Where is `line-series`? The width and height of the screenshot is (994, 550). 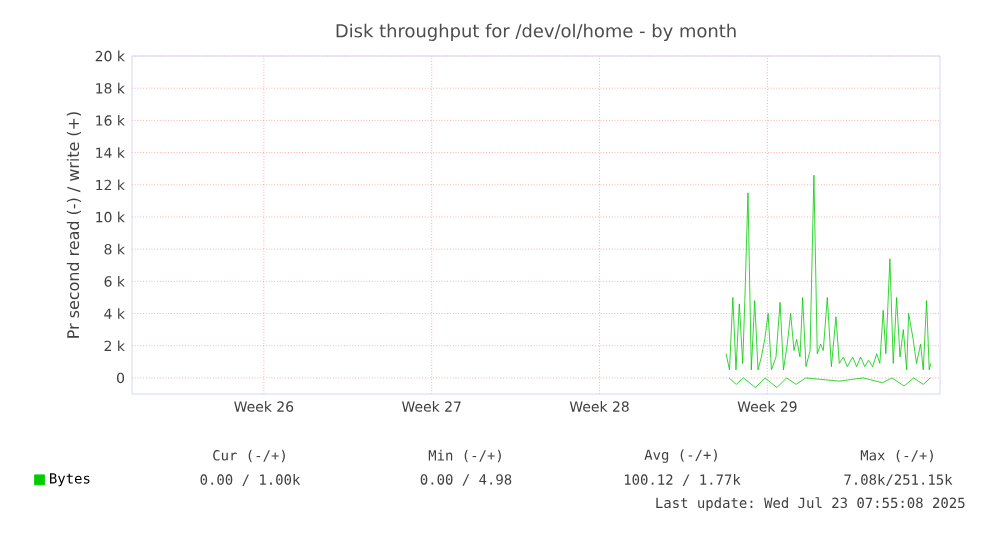
line-series is located at coordinates (828, 272).